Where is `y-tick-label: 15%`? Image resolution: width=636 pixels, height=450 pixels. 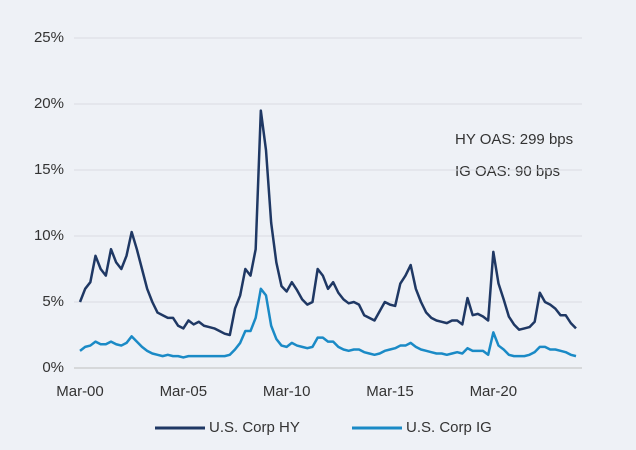
y-tick-label: 15% is located at coordinates (49, 169).